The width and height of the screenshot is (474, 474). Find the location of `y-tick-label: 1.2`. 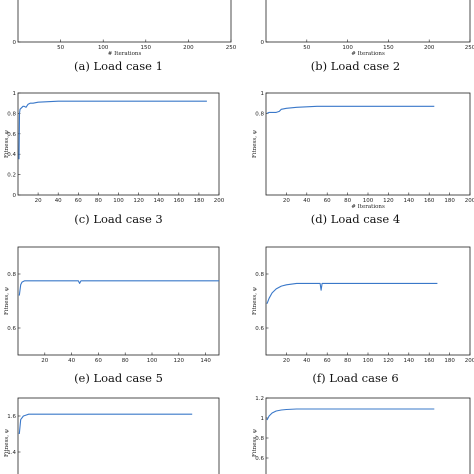

y-tick-label: 1.2 is located at coordinates (259, 399).